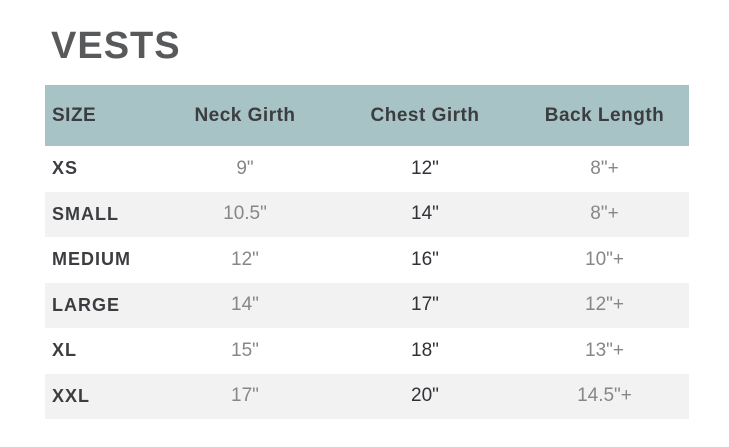  What do you see at coordinates (367, 214) in the screenshot?
I see `table-row-small: SMALL 10.5" 14" 8"+` at bounding box center [367, 214].